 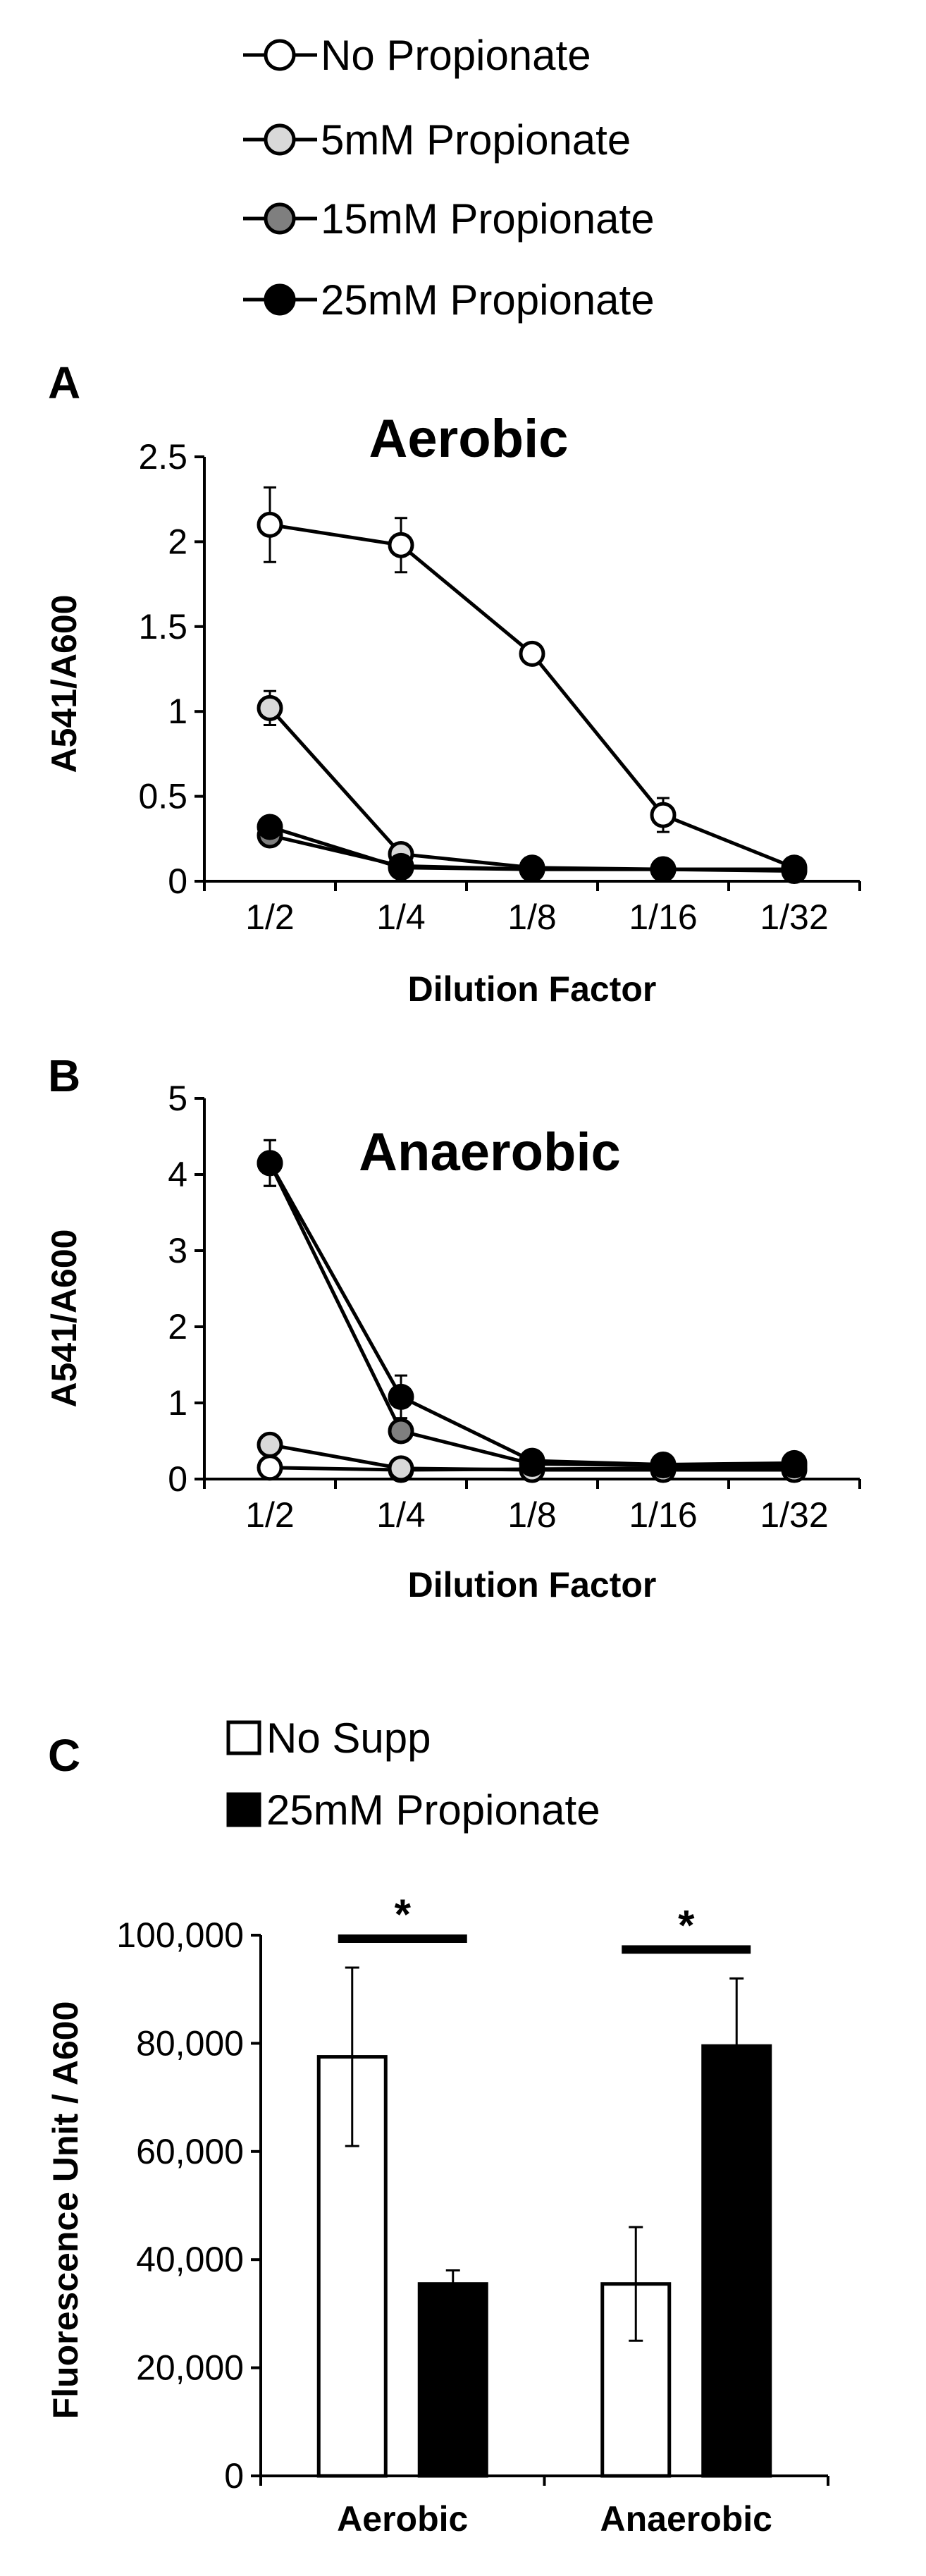 I want to click on chart-title-aerobic: Aerobic, so click(x=469, y=439).